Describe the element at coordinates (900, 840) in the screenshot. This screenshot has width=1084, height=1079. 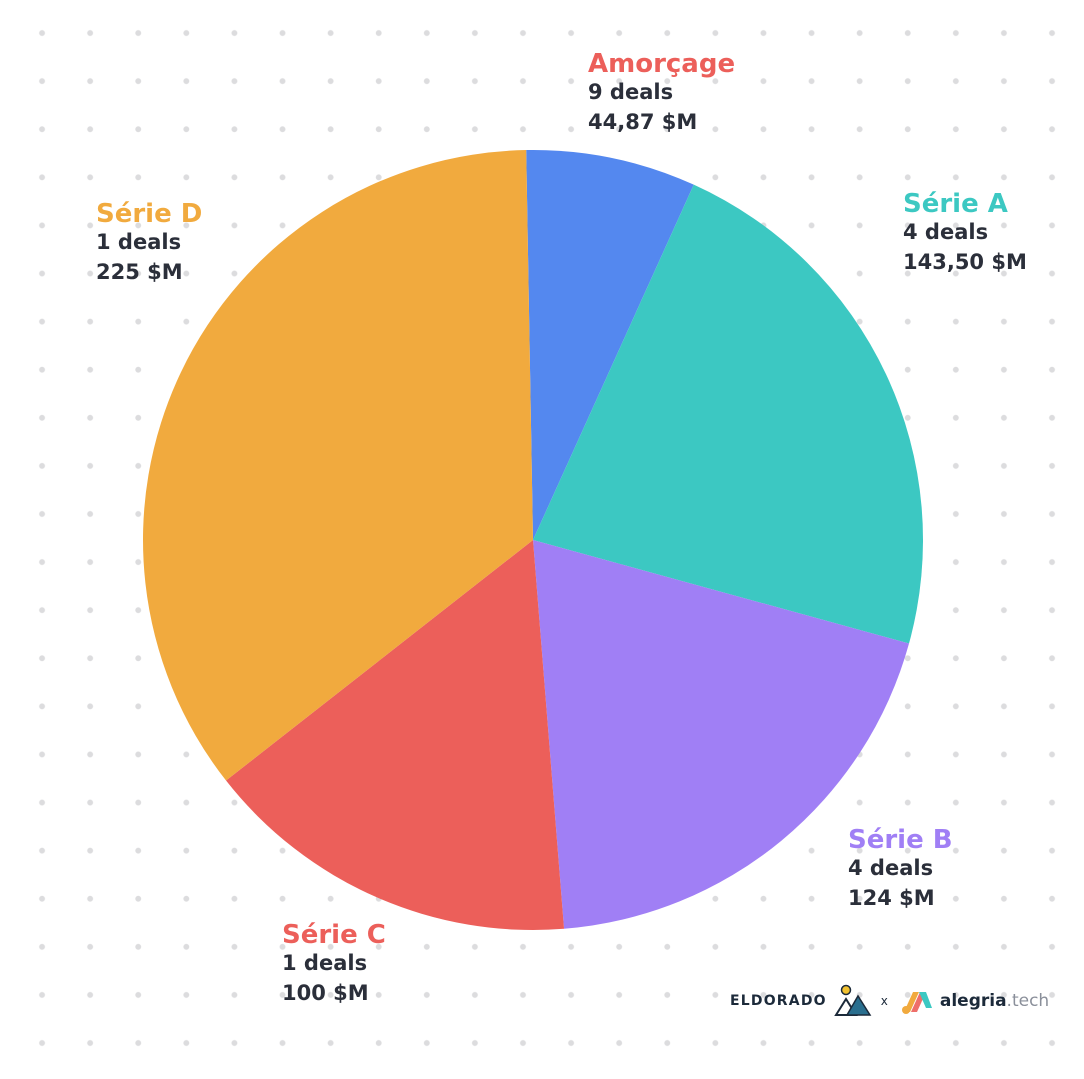
I see `slice-name: Série B` at that location.